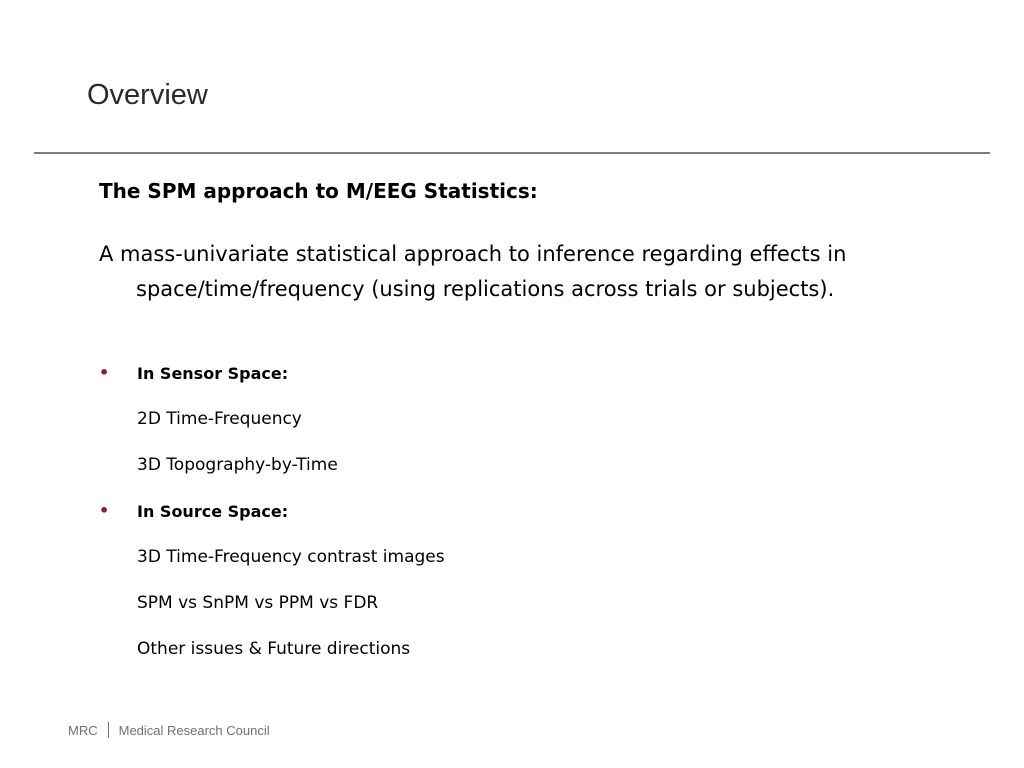 This screenshot has height=768, width=1024. Describe the element at coordinates (237, 465) in the screenshot. I see `list-item: 3D Topography-by-Time` at that location.